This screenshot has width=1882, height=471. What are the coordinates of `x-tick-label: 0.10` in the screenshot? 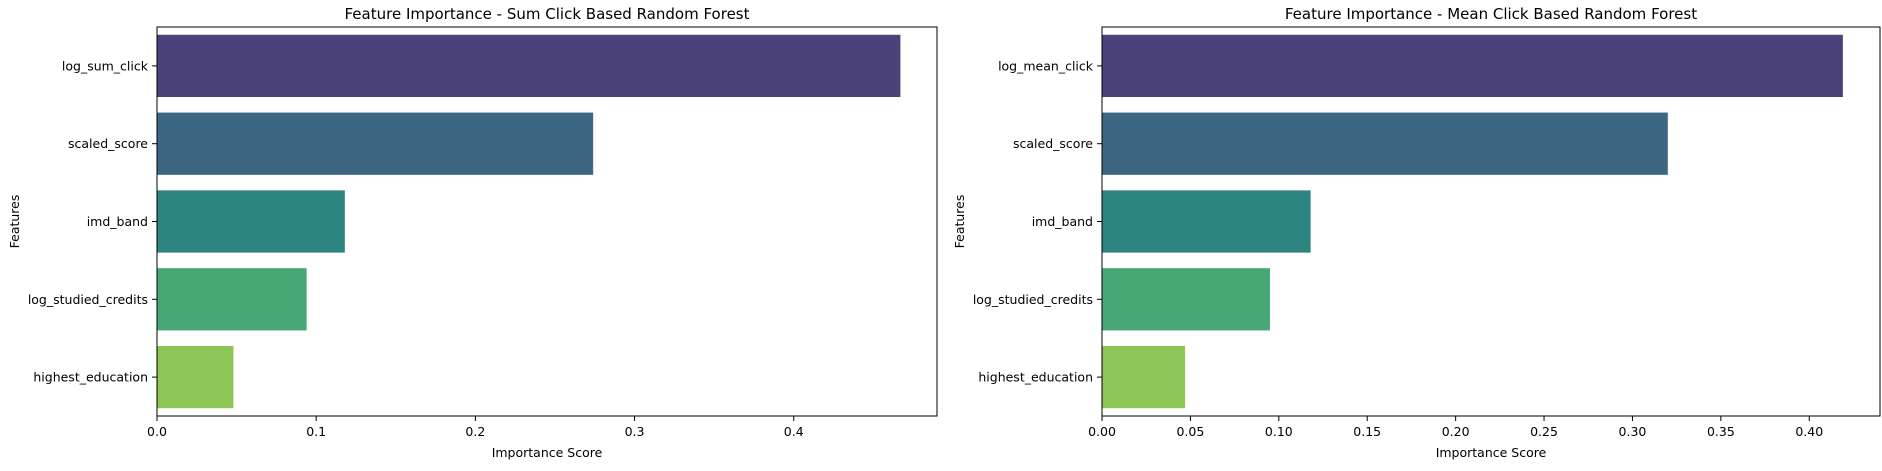 It's located at (1279, 431).